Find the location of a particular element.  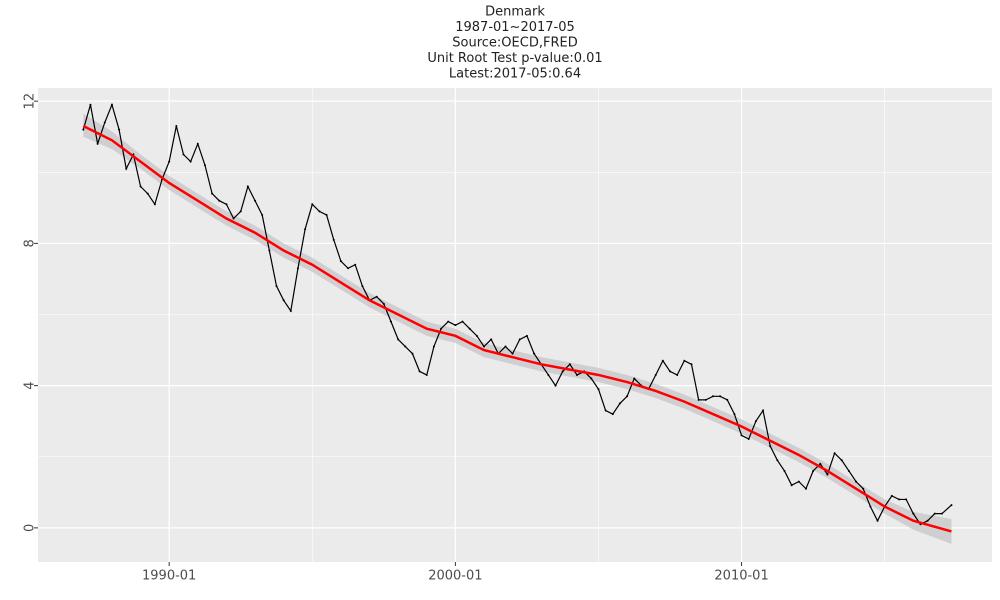

y-tick-label: 12 is located at coordinates (30, 101).